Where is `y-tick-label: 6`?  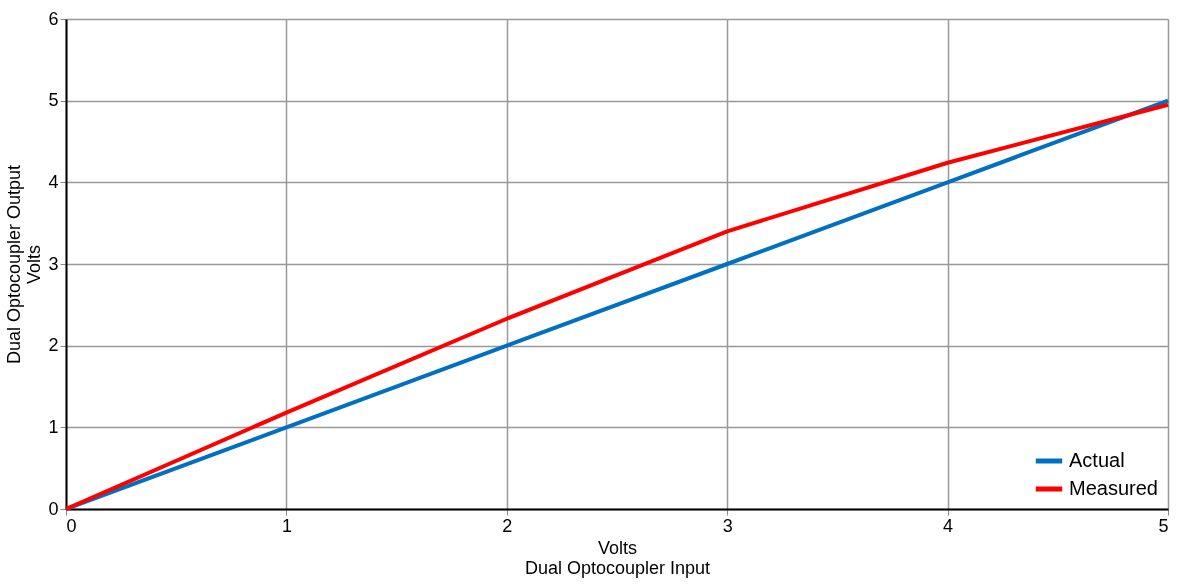 y-tick-label: 6 is located at coordinates (53, 18).